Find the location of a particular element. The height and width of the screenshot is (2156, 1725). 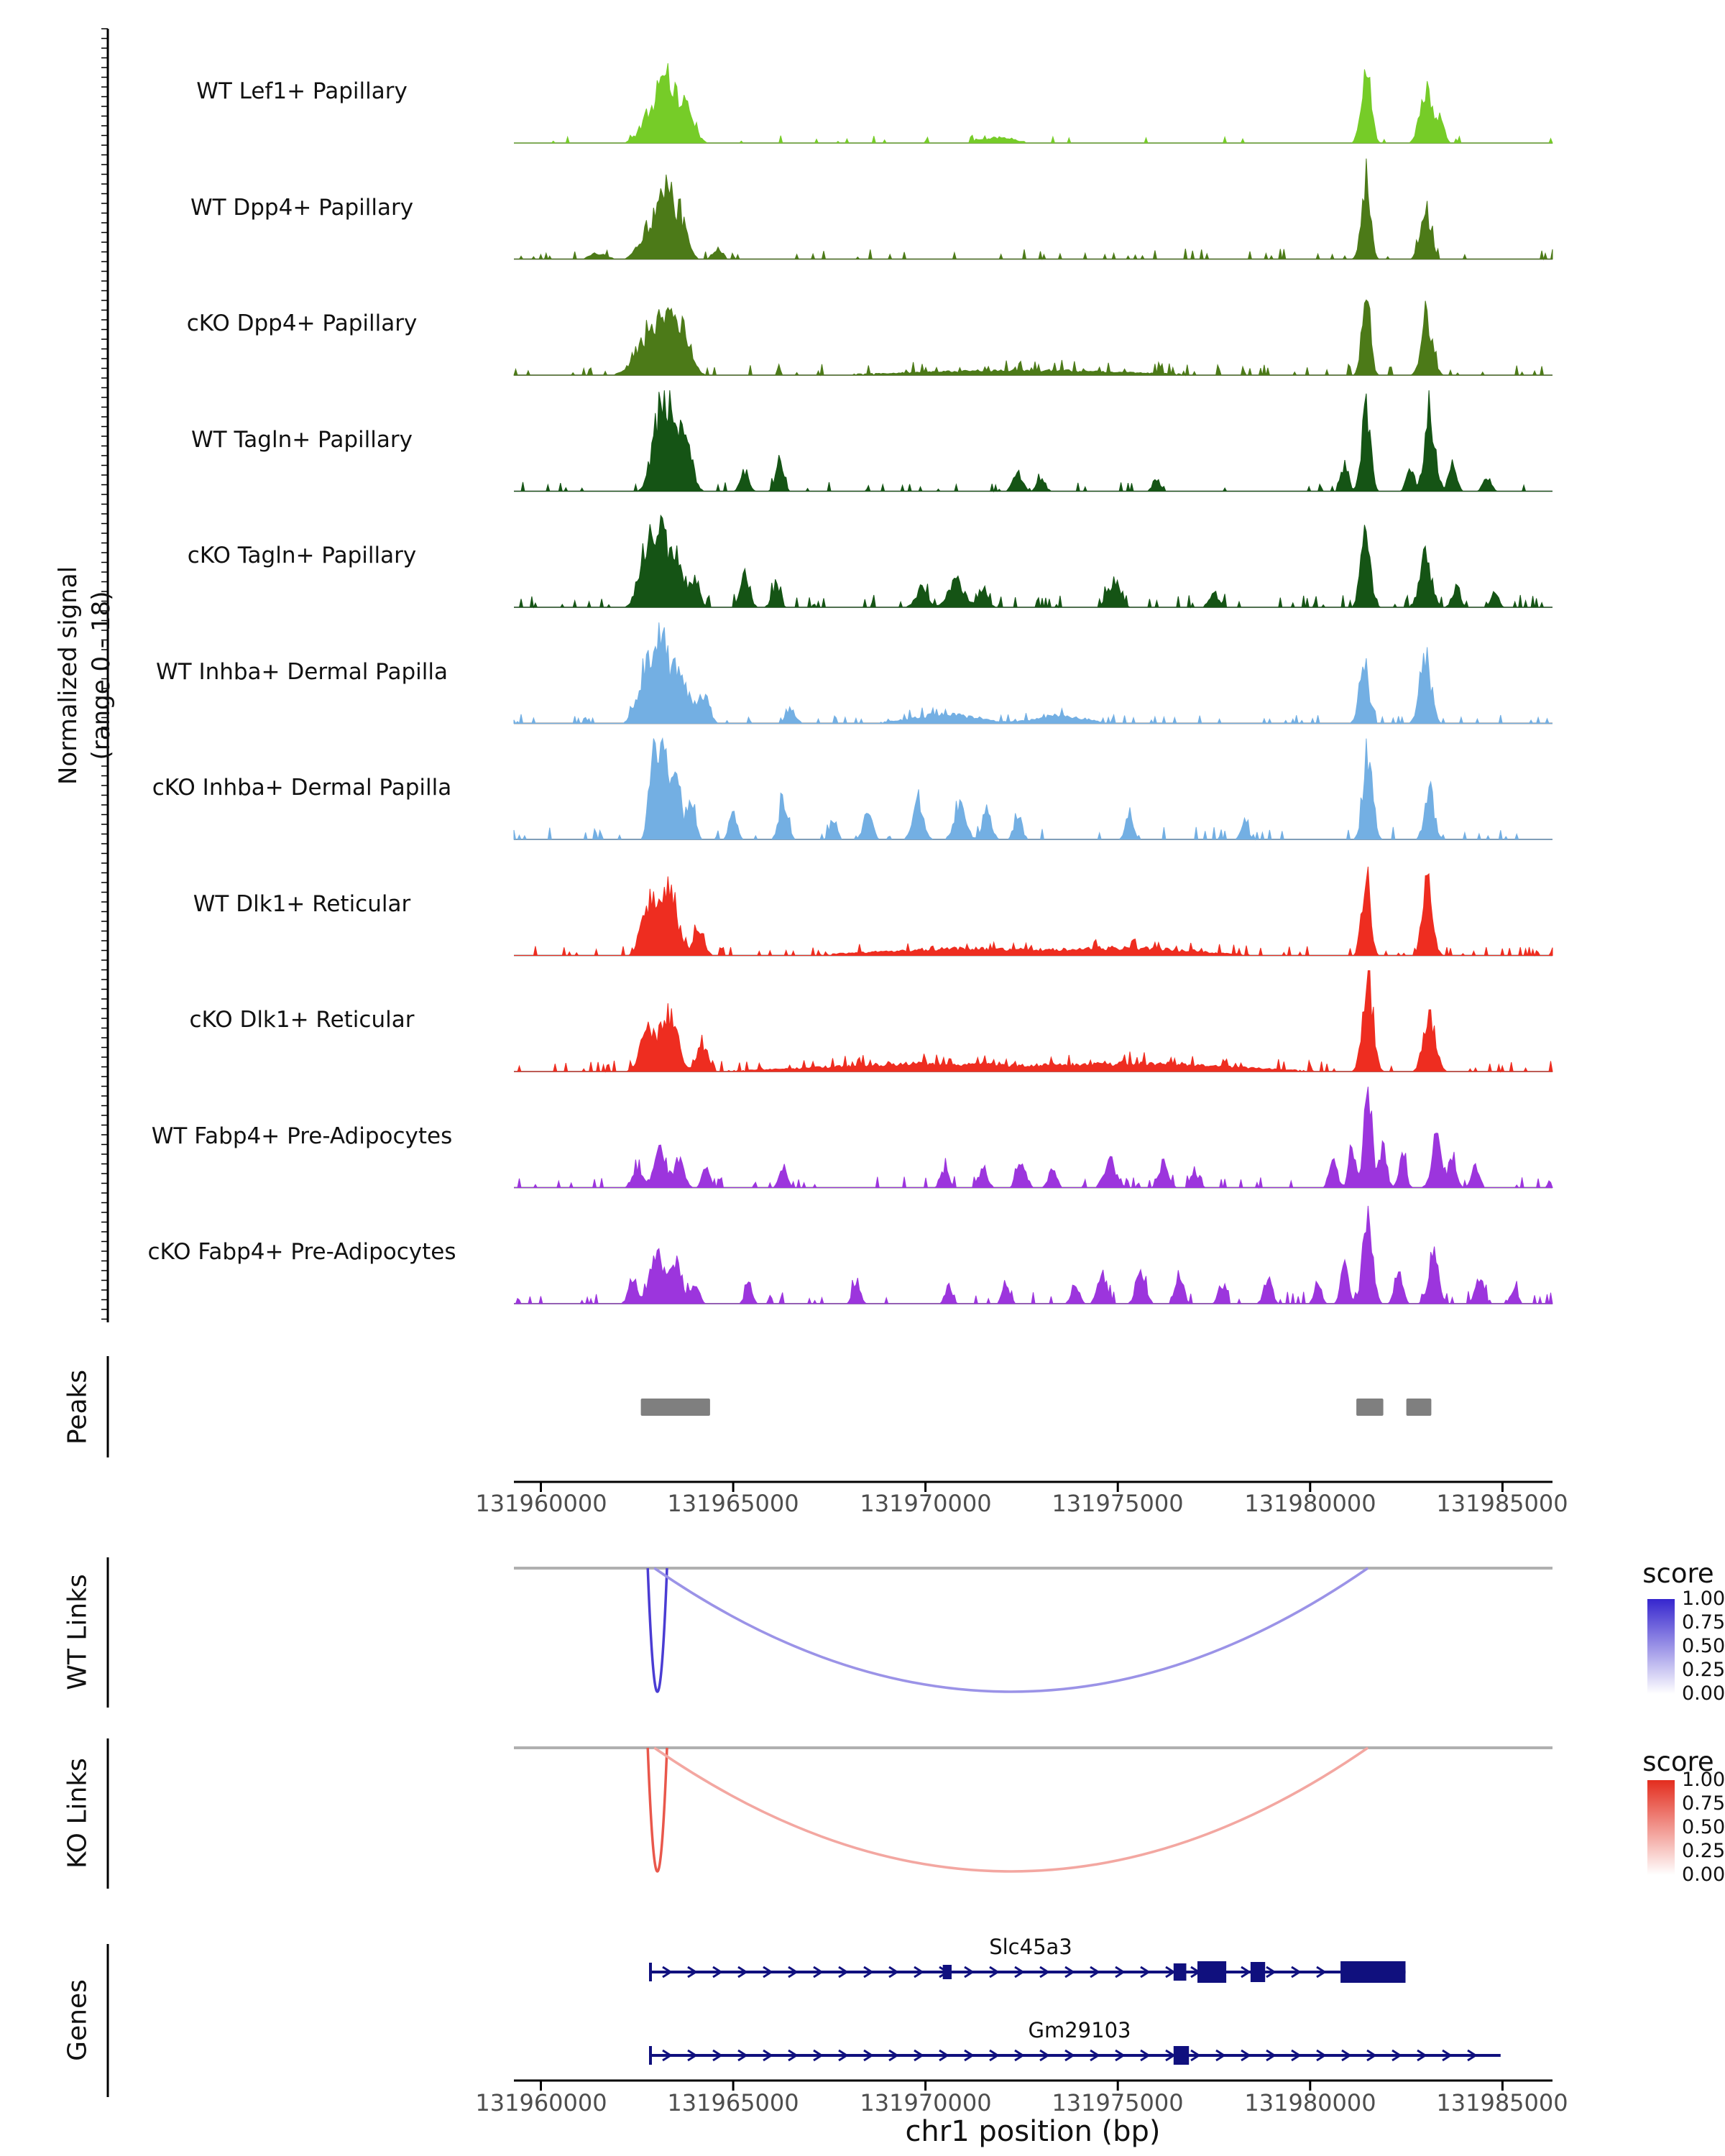

axis1-tick-131970000: 131970000 is located at coordinates (926, 1504).